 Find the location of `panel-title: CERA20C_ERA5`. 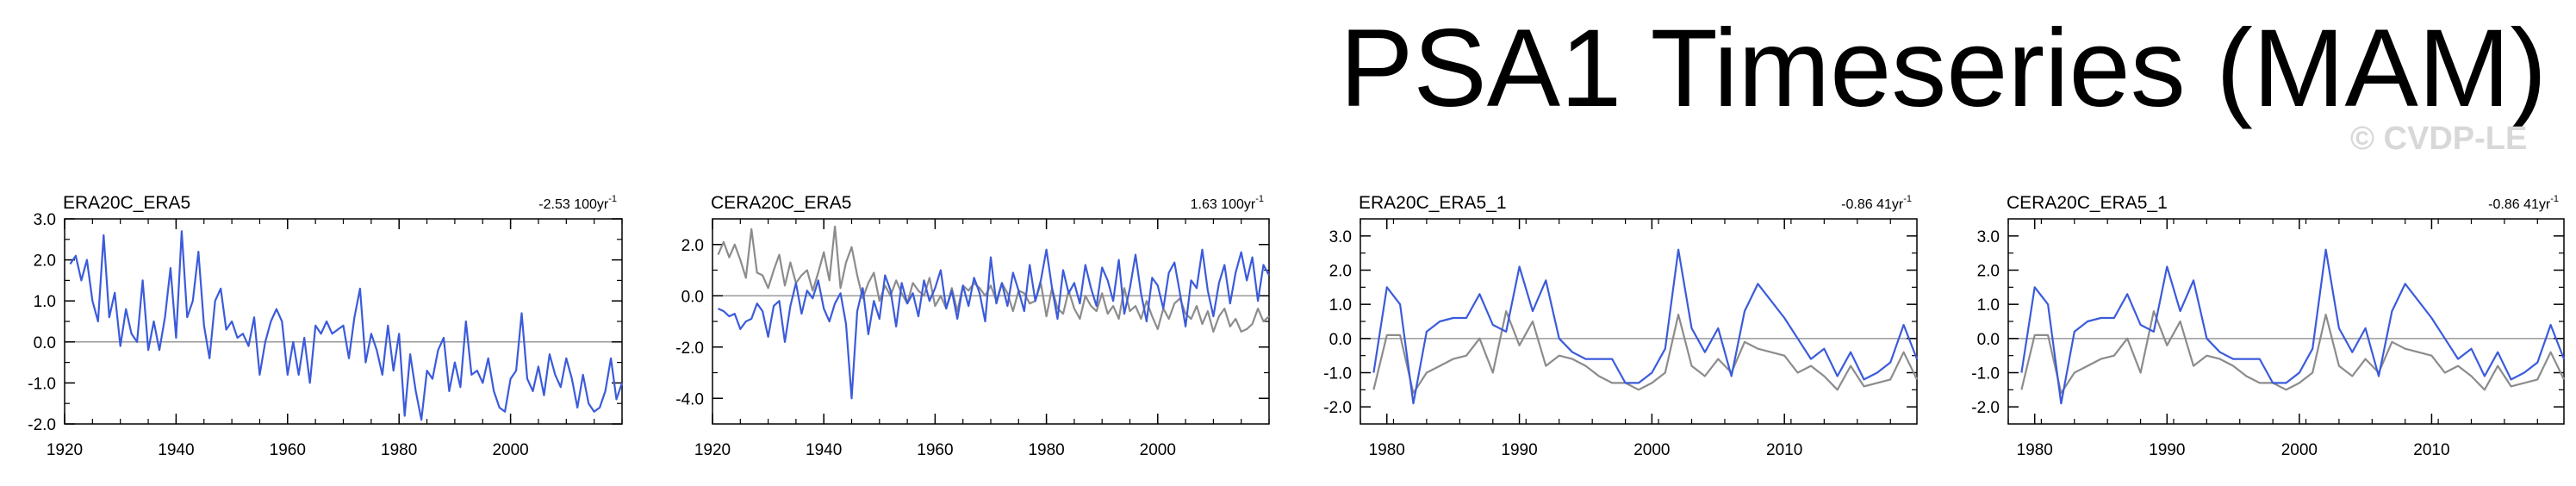

panel-title: CERA20C_ERA5 is located at coordinates (781, 203).